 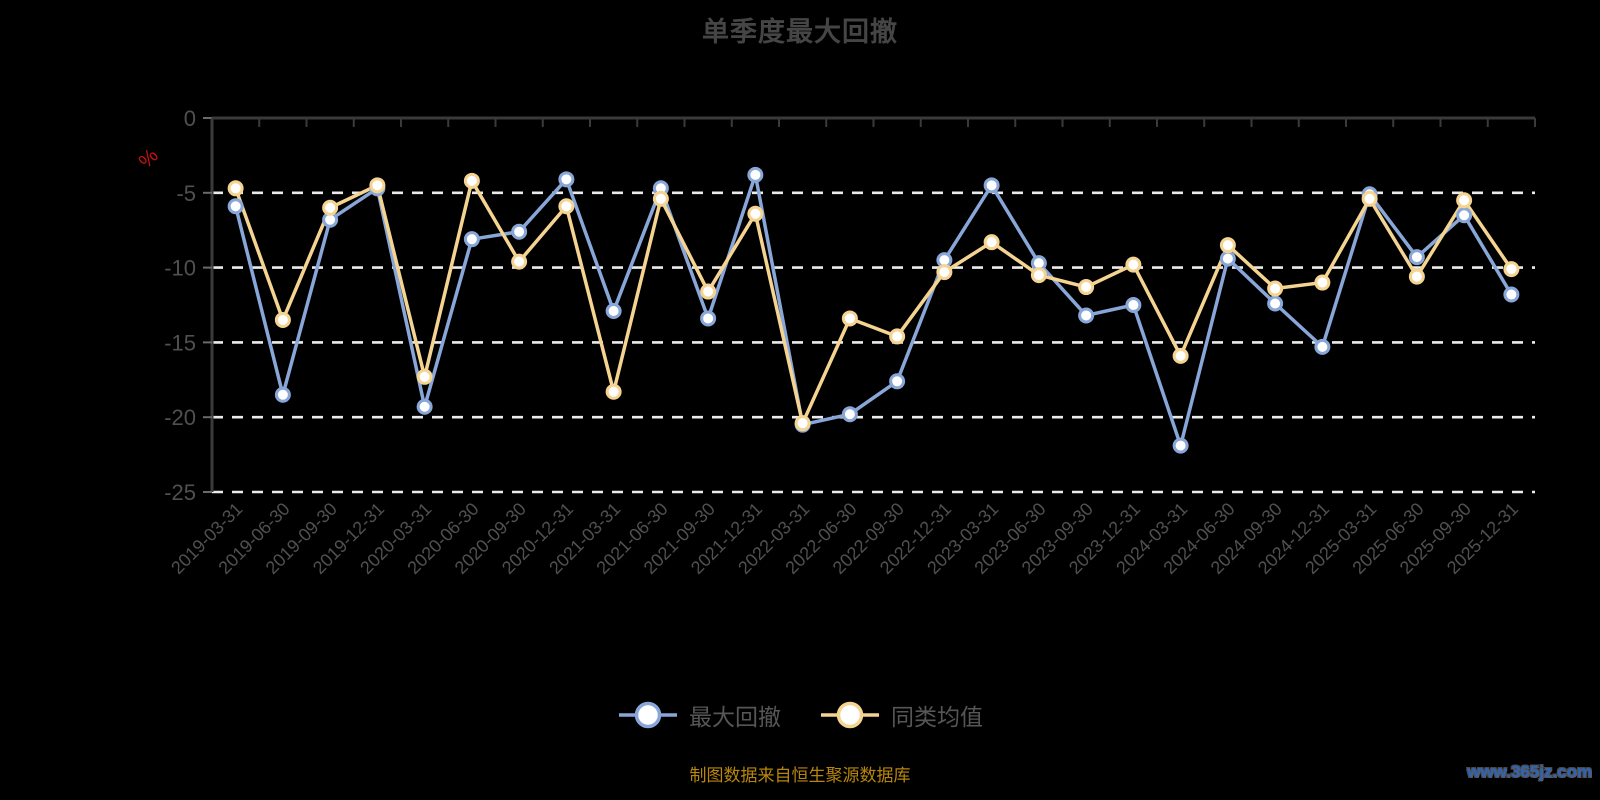 I want to click on legend-item-max-drawdown: 最大回撤, so click(x=699, y=715).